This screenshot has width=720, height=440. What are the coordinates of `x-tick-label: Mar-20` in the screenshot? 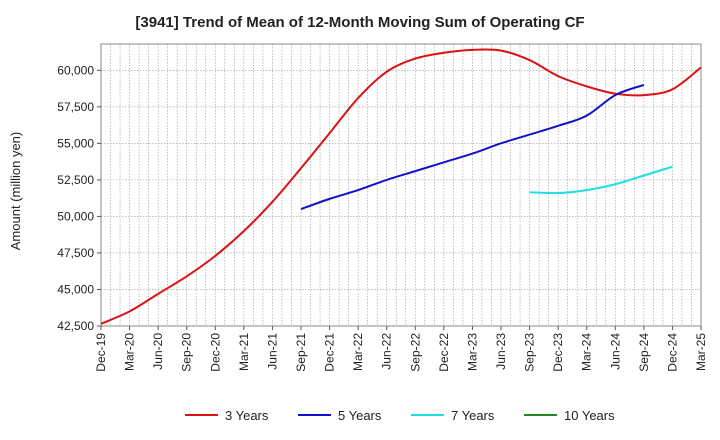 It's located at (130, 352).